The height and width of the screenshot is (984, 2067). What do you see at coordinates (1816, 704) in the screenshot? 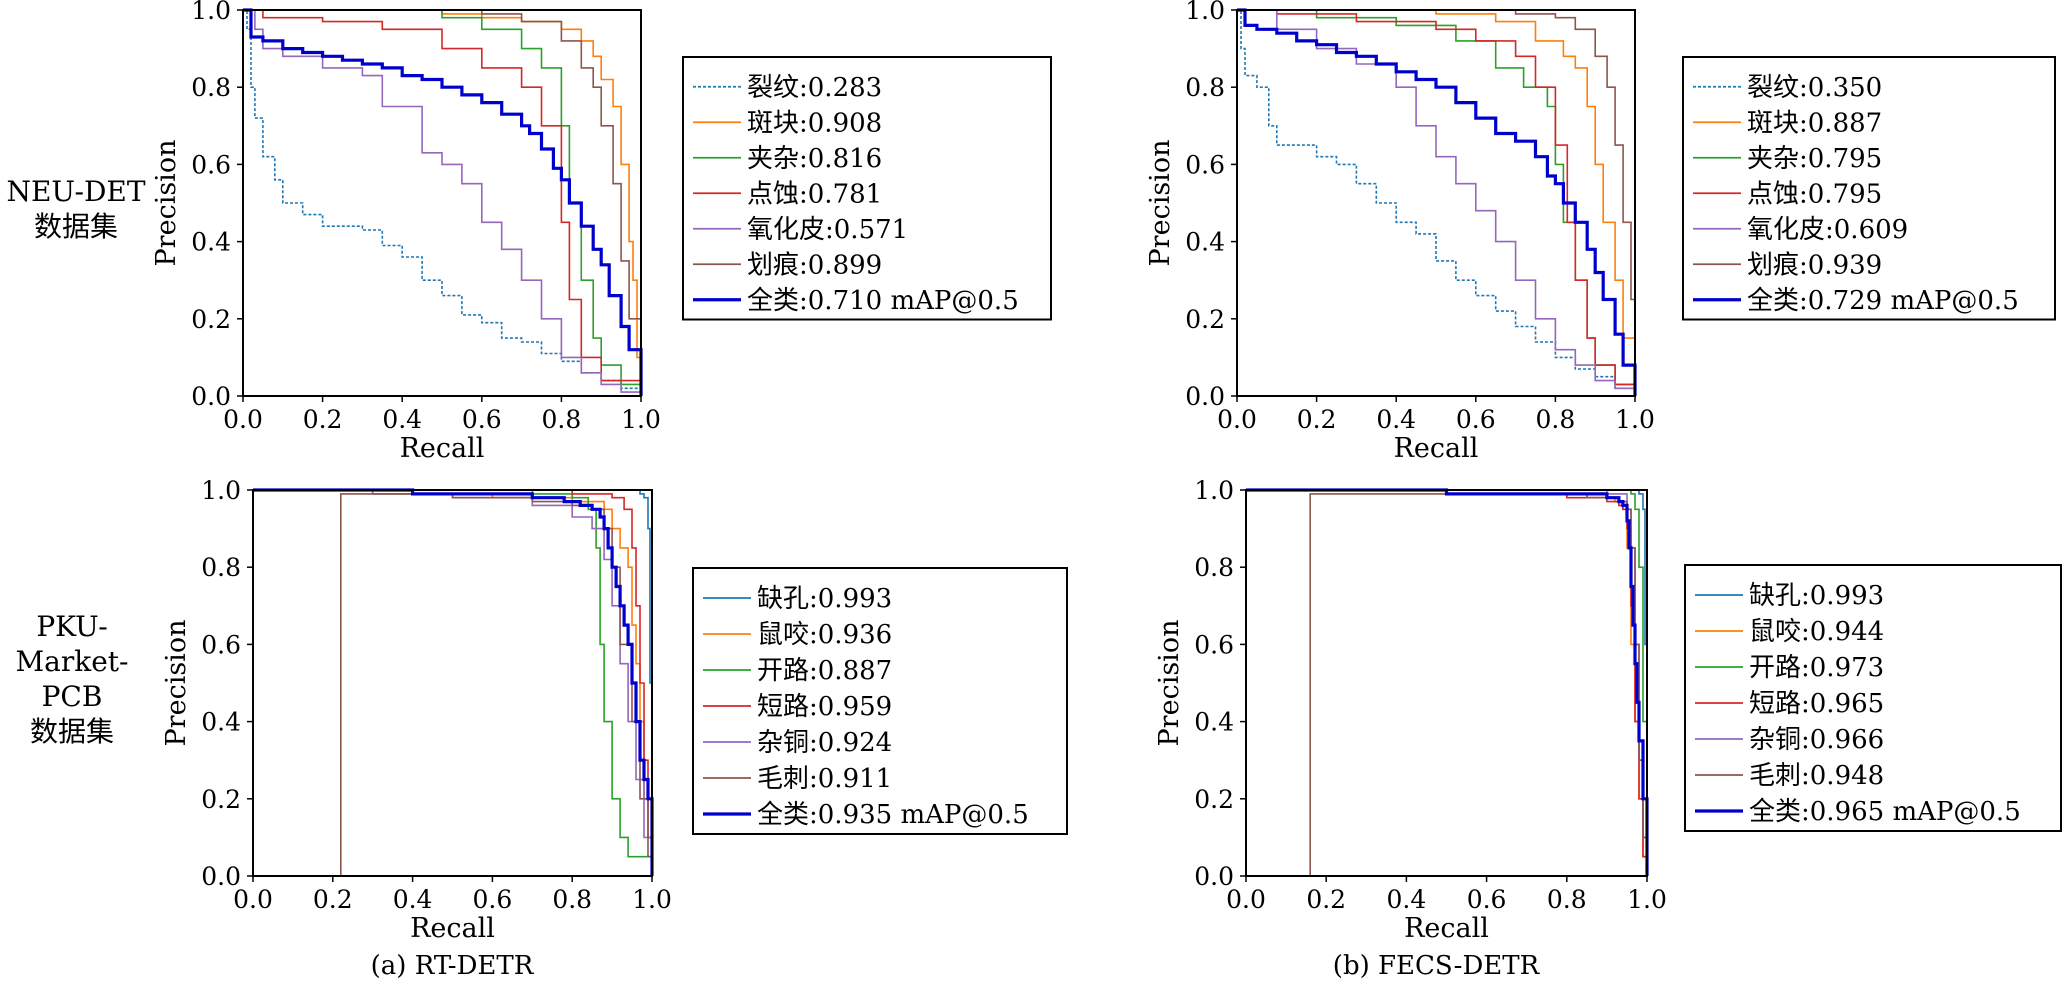
I see `legend-entry: 短路:0.965` at bounding box center [1816, 704].